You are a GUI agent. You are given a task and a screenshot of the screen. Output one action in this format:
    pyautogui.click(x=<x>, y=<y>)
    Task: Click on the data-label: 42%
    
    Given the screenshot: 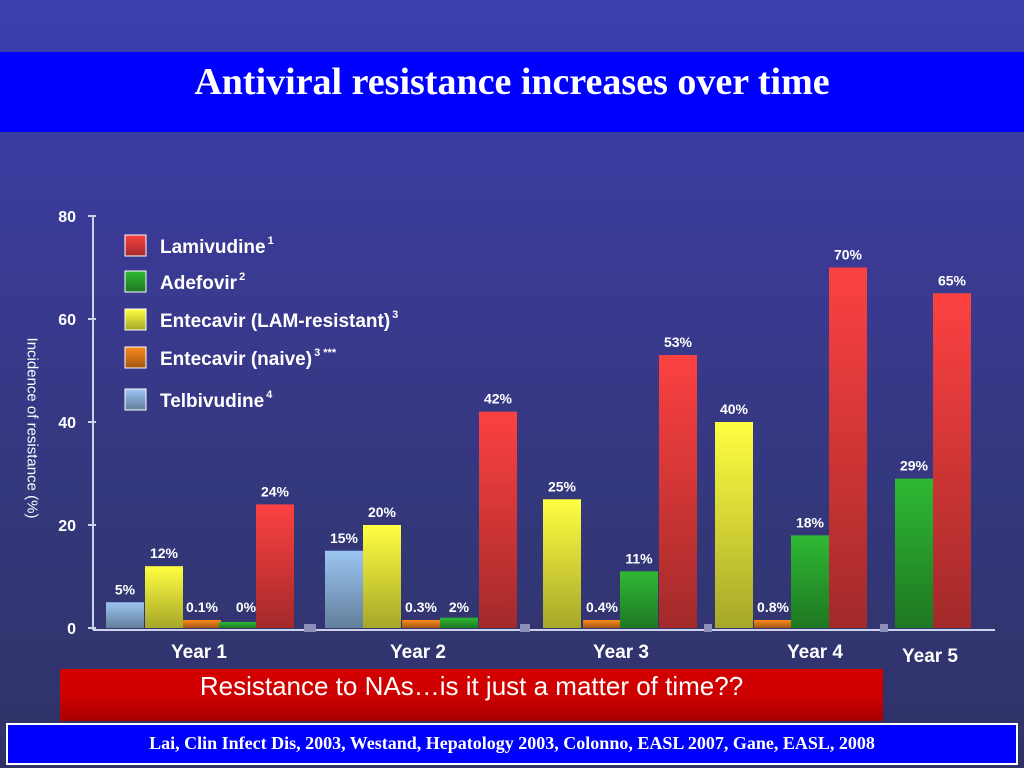 What is the action you would take?
    pyautogui.click(x=498, y=399)
    